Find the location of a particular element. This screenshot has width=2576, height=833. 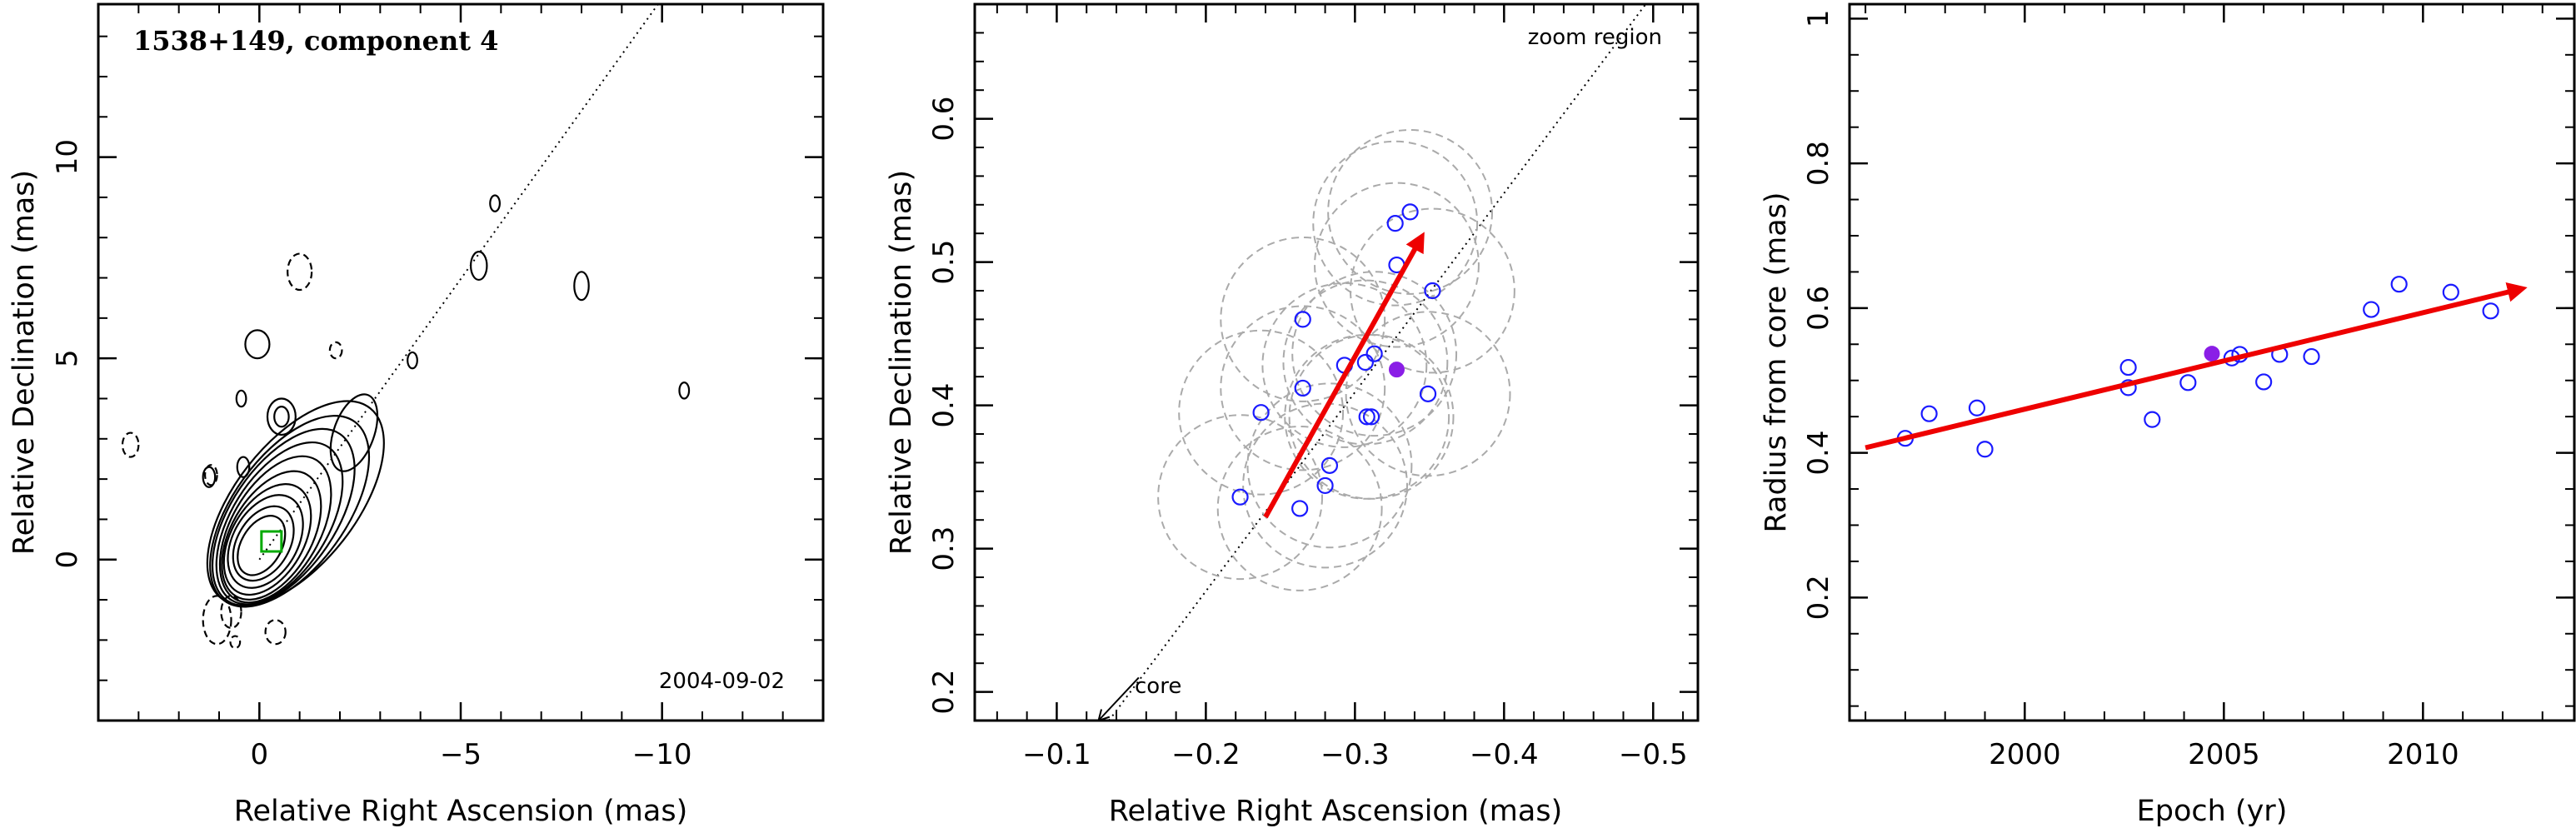

radius-ytick-label: 0.2 is located at coordinates (1818, 597).